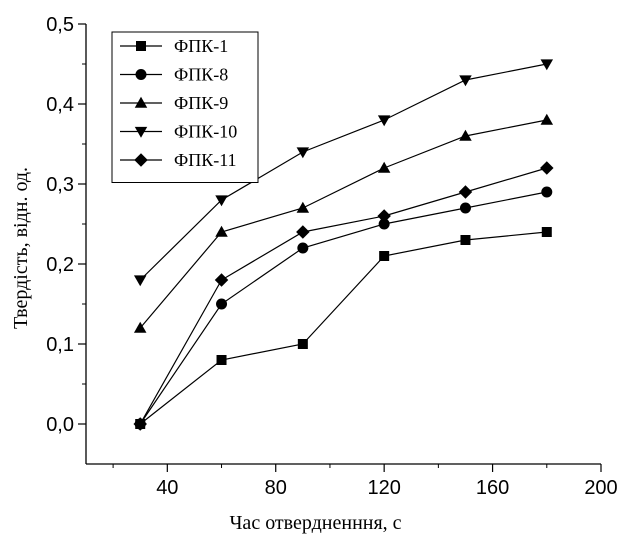  Describe the element at coordinates (201, 75) in the screenshot. I see `legend-label: ФПК-8` at that location.